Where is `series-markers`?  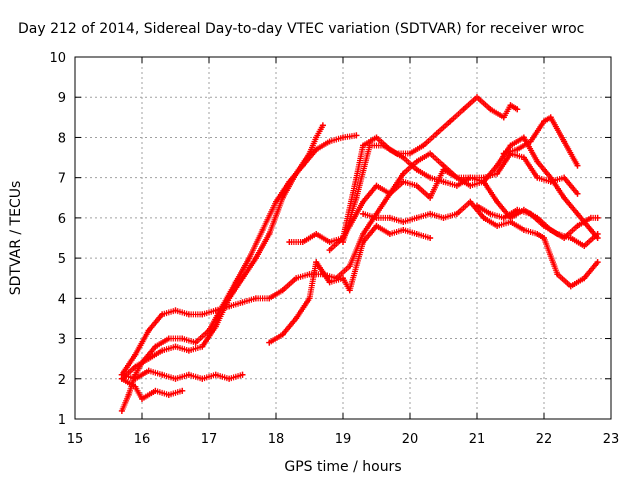
series-markers is located at coordinates (433, 198).